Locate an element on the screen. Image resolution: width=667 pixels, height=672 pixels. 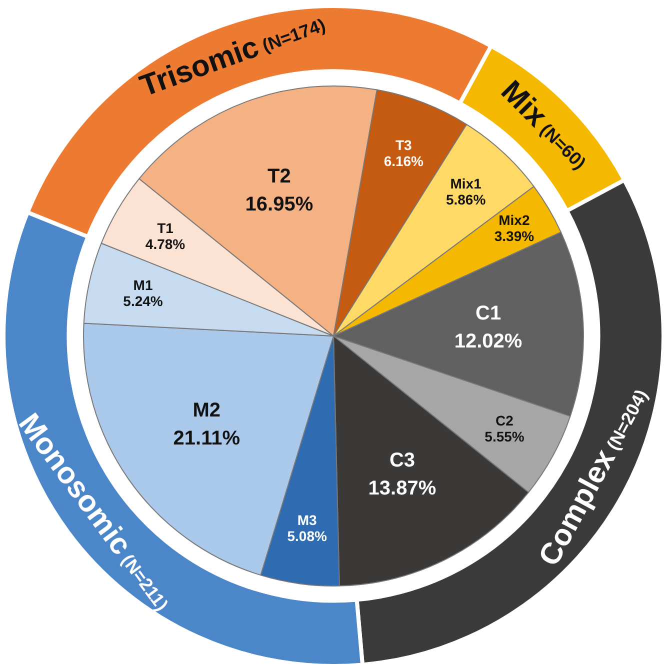
data-label: 12.02% is located at coordinates (488, 341).